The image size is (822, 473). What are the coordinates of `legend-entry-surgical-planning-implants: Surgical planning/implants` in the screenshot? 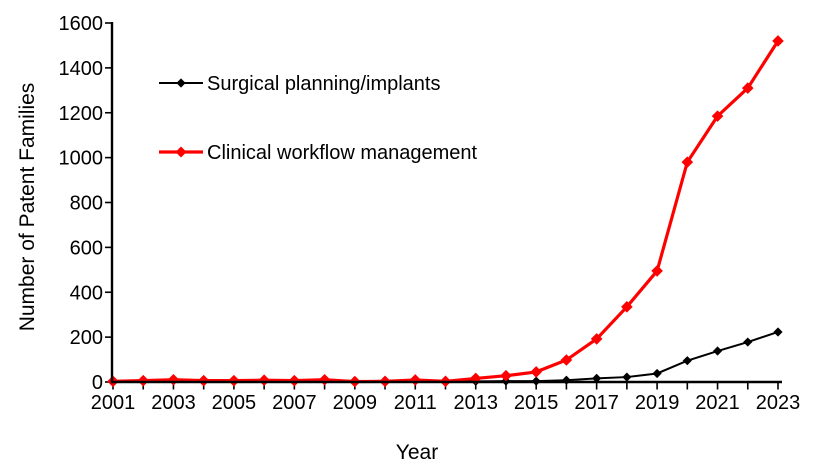 It's located at (299, 84).